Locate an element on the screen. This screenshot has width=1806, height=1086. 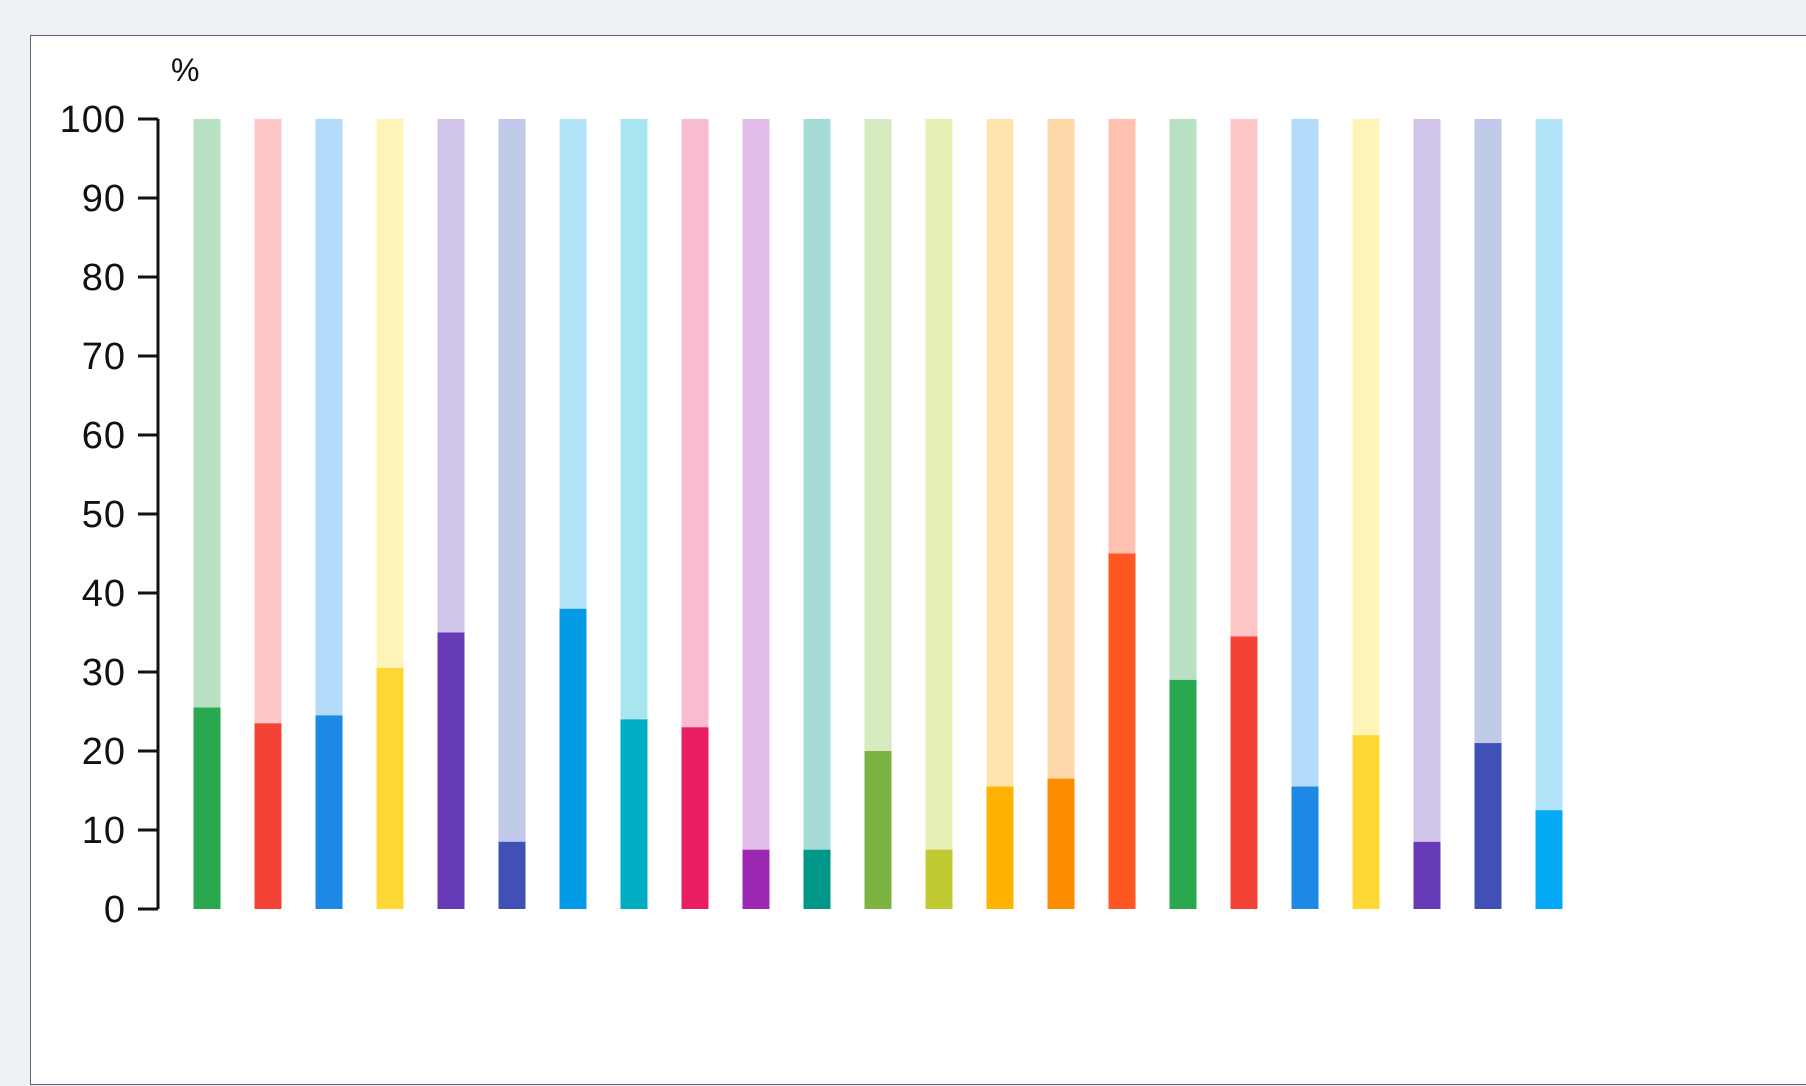
y-tick-label: 60 is located at coordinates (104, 436).